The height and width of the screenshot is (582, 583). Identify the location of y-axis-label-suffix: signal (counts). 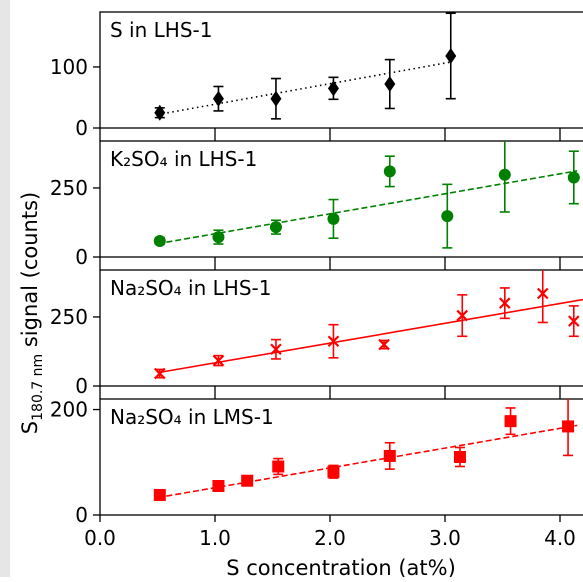
(30, 273).